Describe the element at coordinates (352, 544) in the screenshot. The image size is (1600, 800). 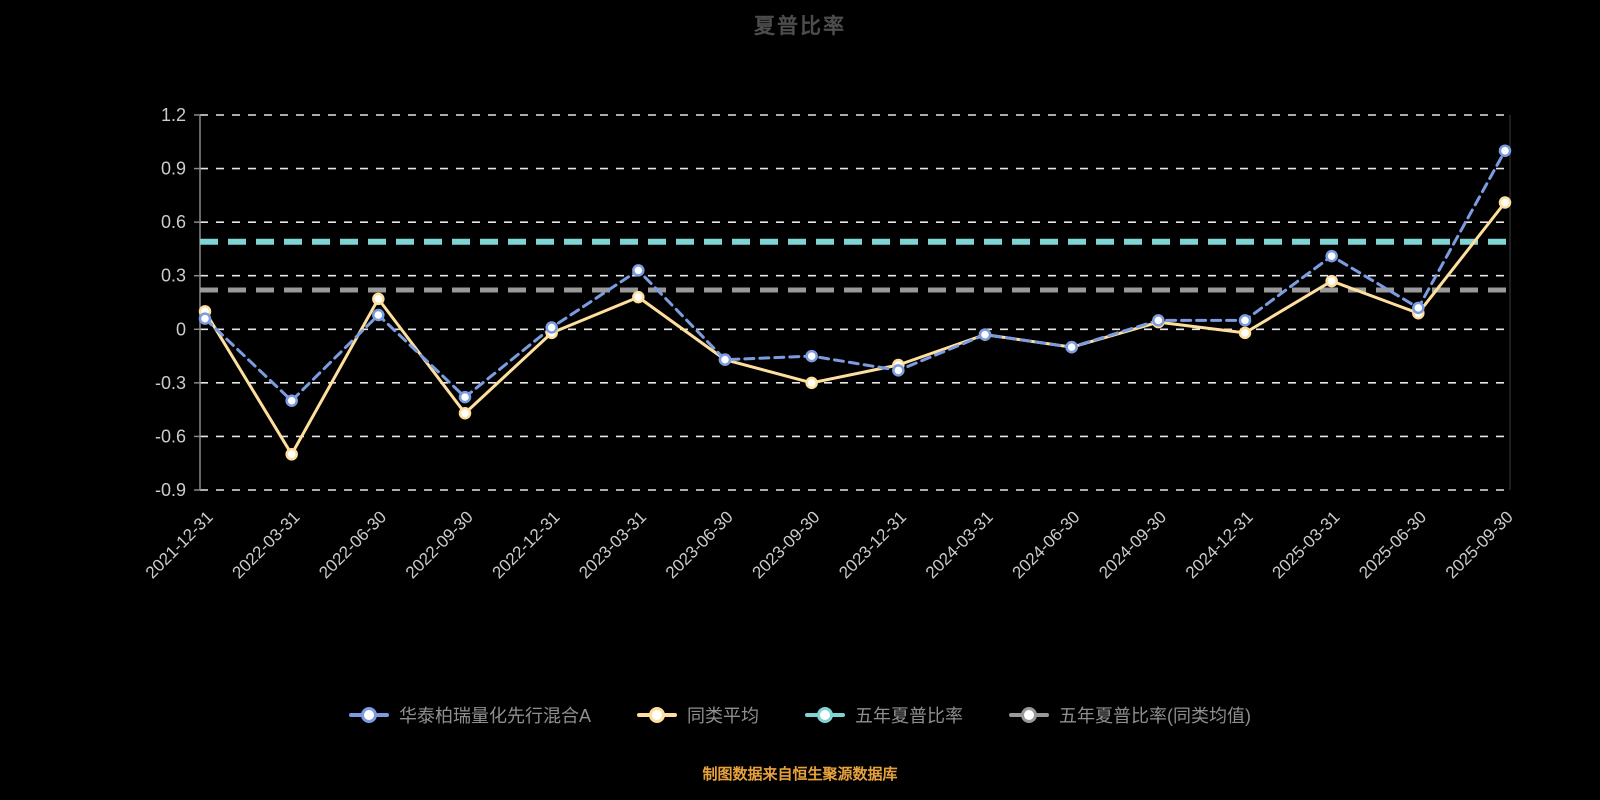
I see `x-axis-label: 2022-06-30` at that location.